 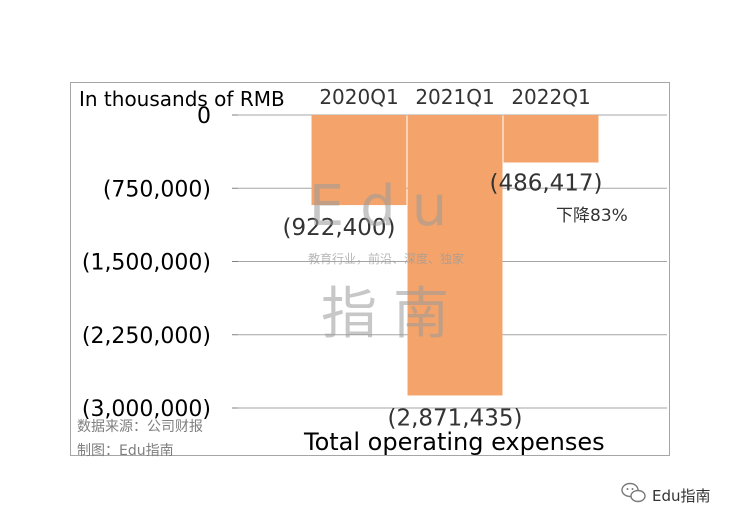 I want to click on y-tick-label: (750,000), so click(x=157, y=189).